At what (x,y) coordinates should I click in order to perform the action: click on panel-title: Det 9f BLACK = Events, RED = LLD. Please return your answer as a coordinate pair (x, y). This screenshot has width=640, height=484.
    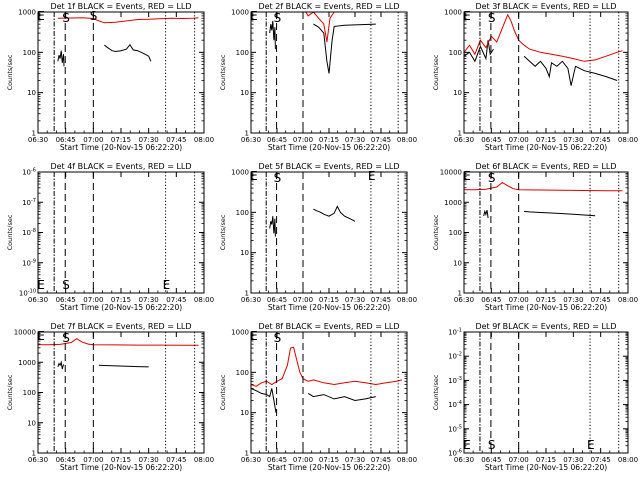
    Looking at the image, I should click on (545, 326).